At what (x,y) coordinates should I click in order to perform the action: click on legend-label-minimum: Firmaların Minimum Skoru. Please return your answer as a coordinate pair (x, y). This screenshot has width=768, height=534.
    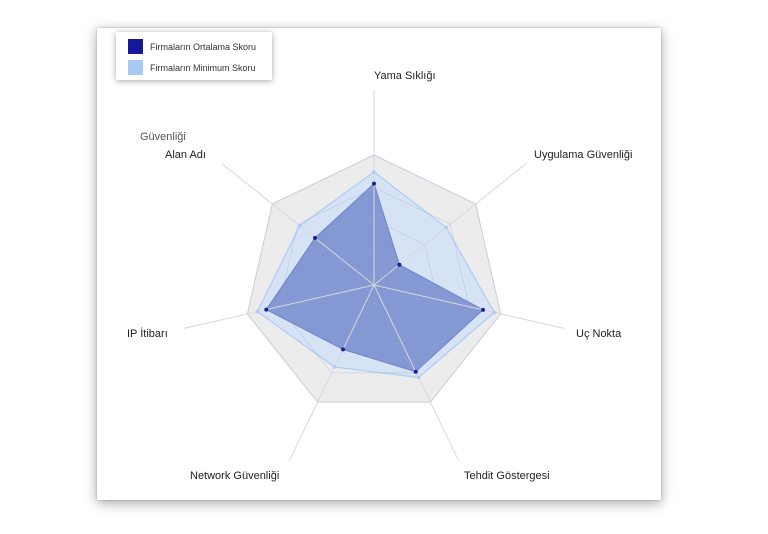
    Looking at the image, I should click on (203, 67).